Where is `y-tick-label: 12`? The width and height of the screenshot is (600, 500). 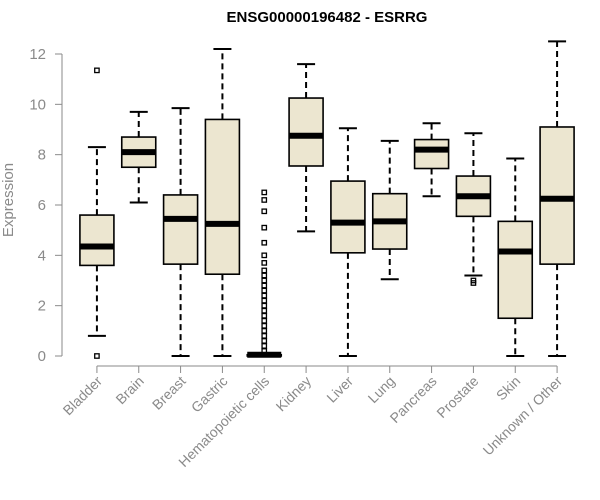
y-tick-label: 12 is located at coordinates (37, 54).